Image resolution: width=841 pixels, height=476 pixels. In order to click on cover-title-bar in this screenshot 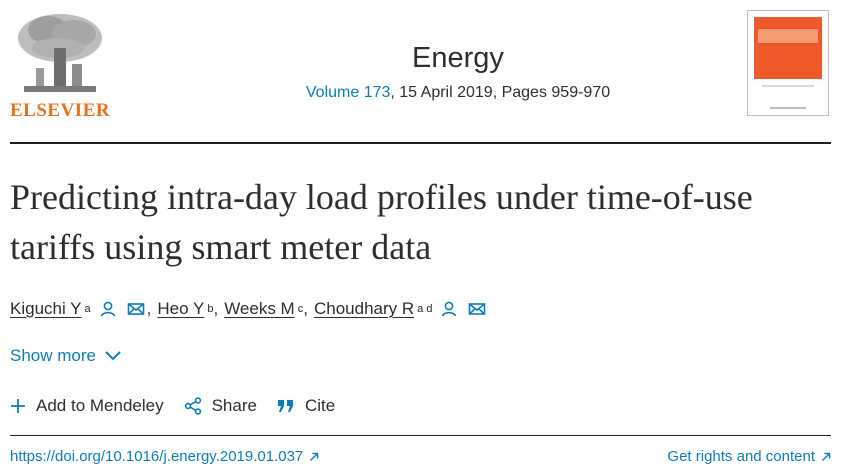, I will do `click(788, 36)`.